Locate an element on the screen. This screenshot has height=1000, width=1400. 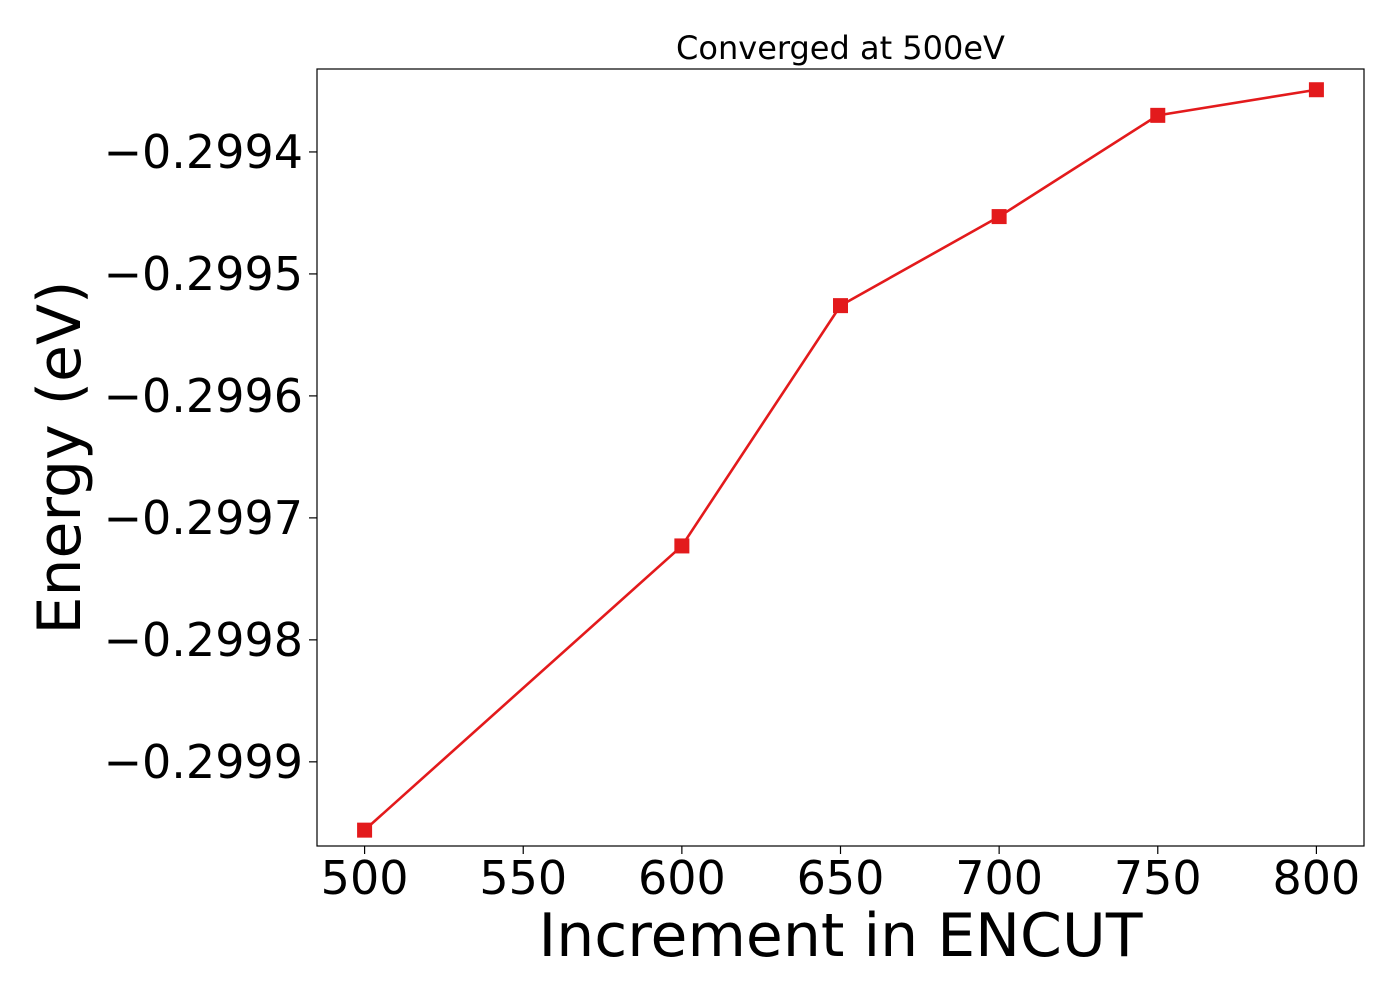
x-axis-label: Increment in ENCUT is located at coordinates (841, 936).